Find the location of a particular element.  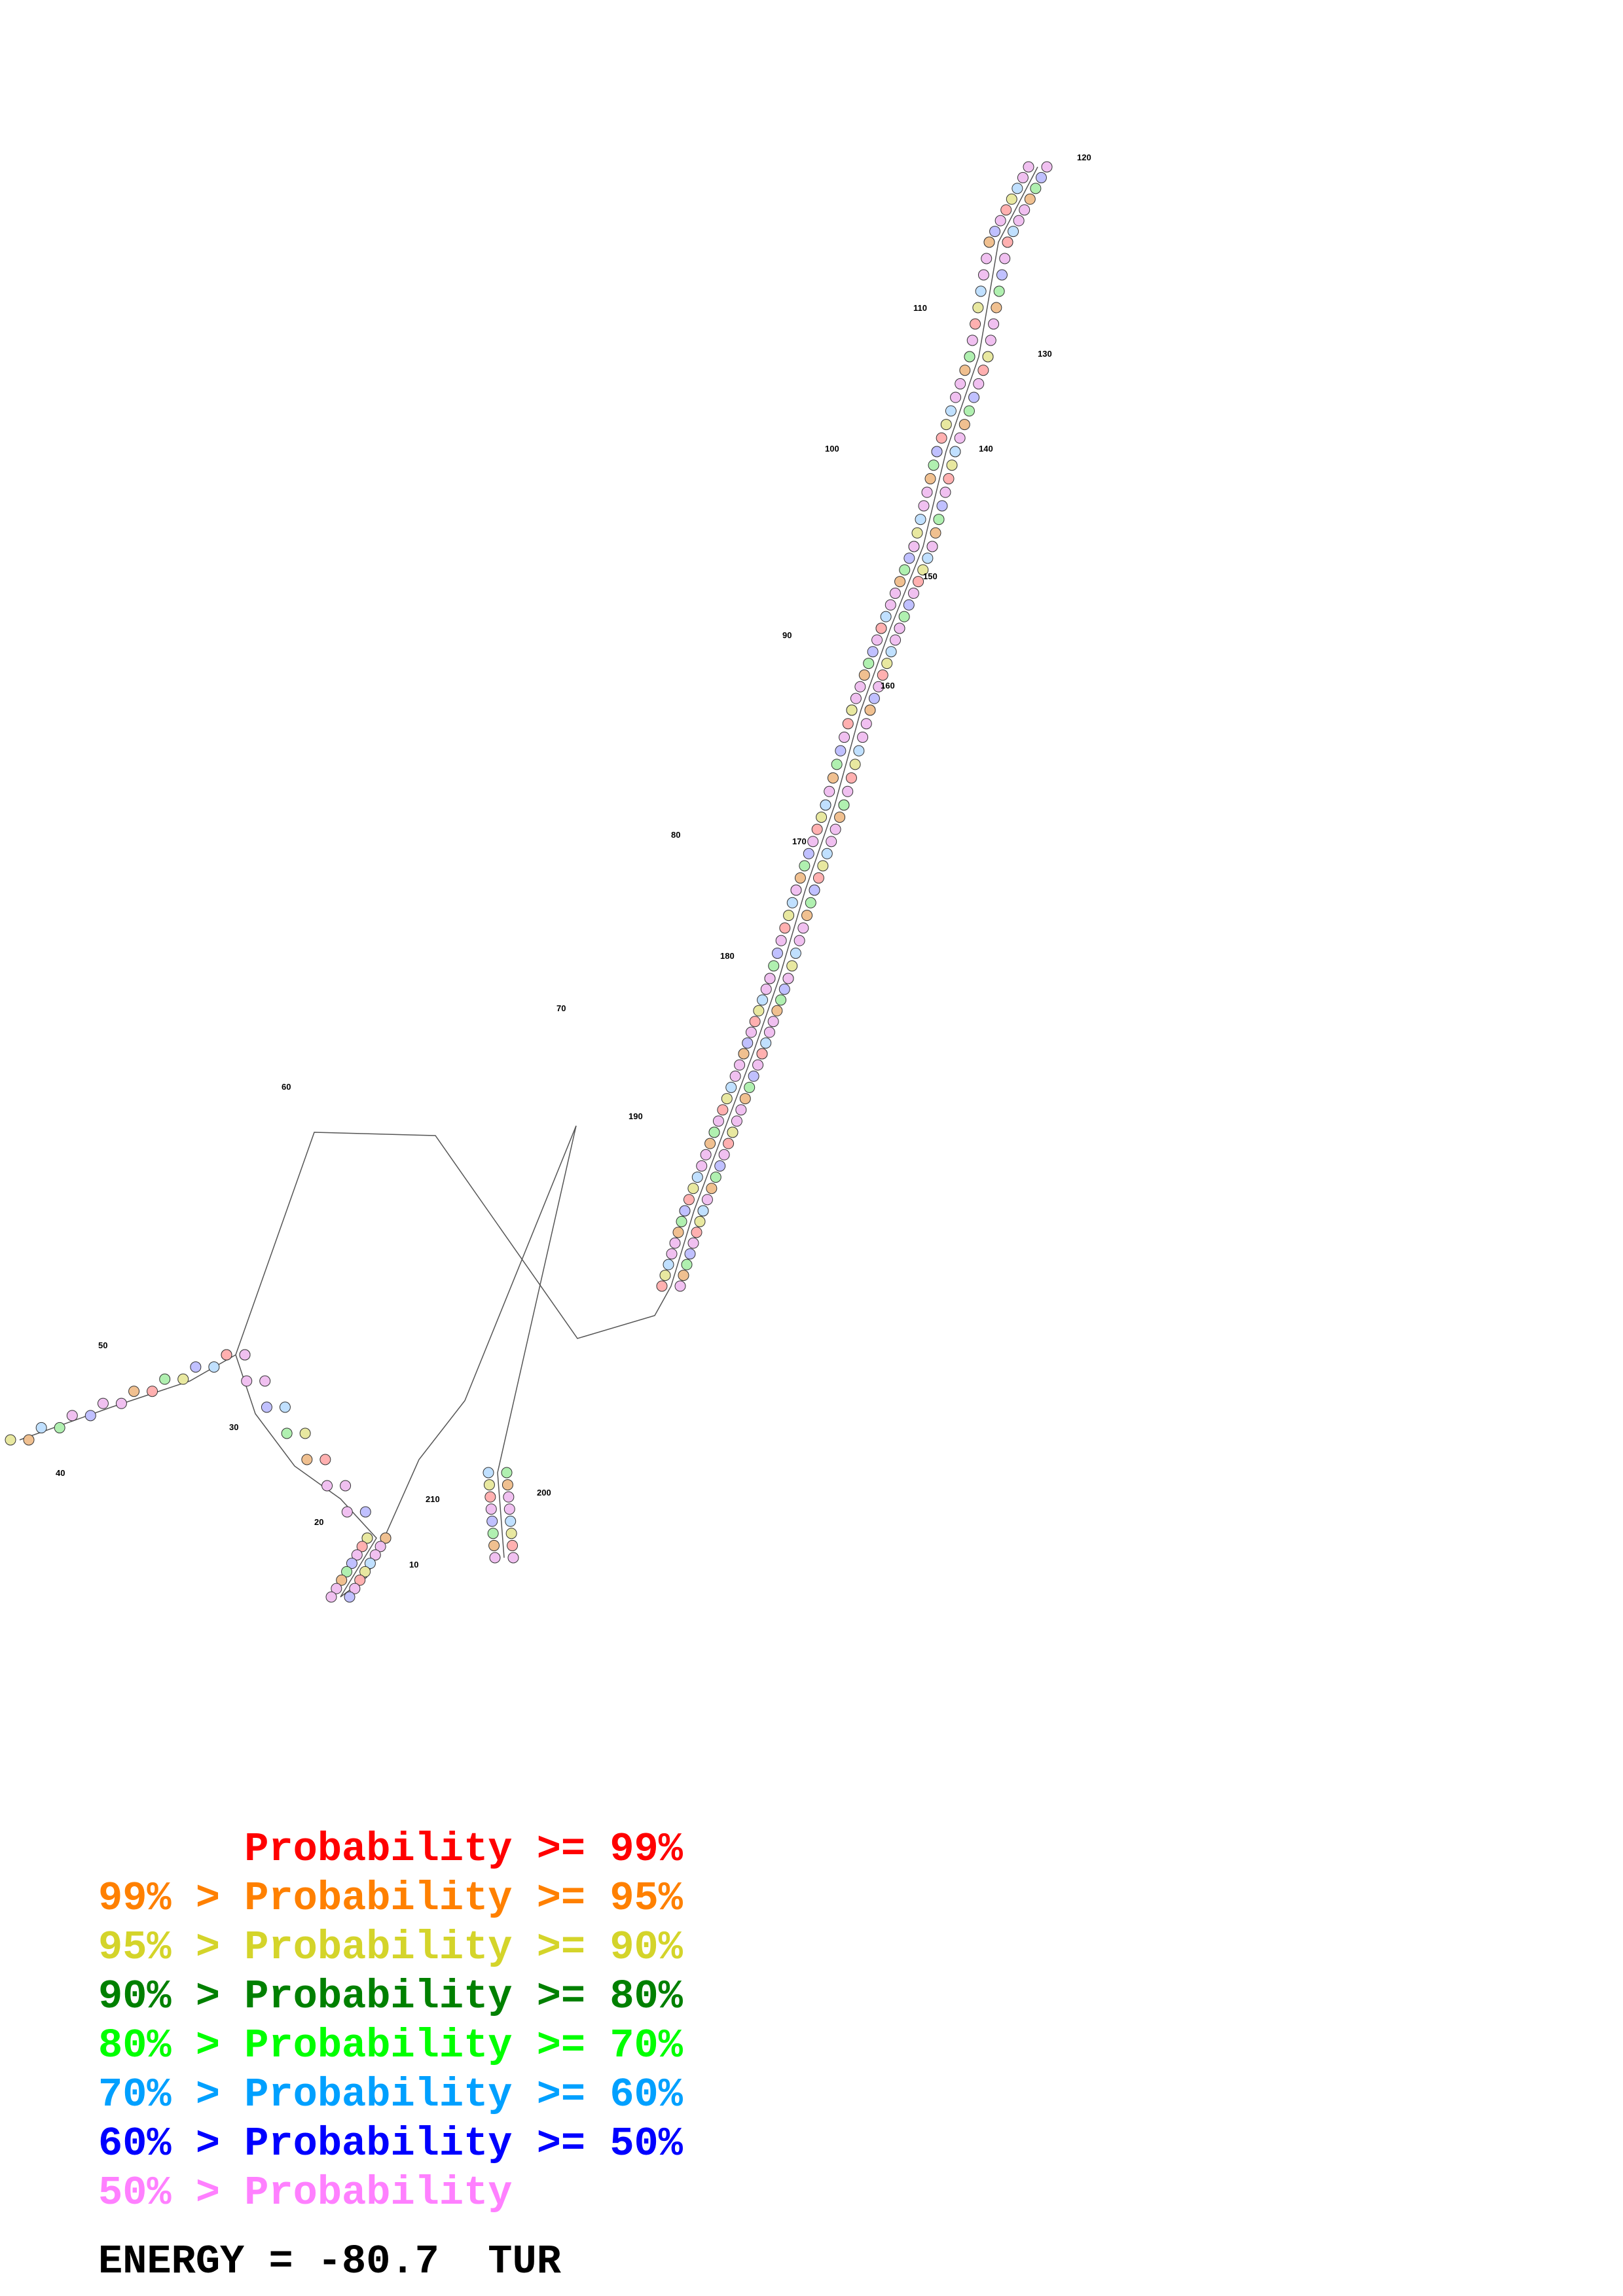

position-label: 110 is located at coordinates (920, 308).